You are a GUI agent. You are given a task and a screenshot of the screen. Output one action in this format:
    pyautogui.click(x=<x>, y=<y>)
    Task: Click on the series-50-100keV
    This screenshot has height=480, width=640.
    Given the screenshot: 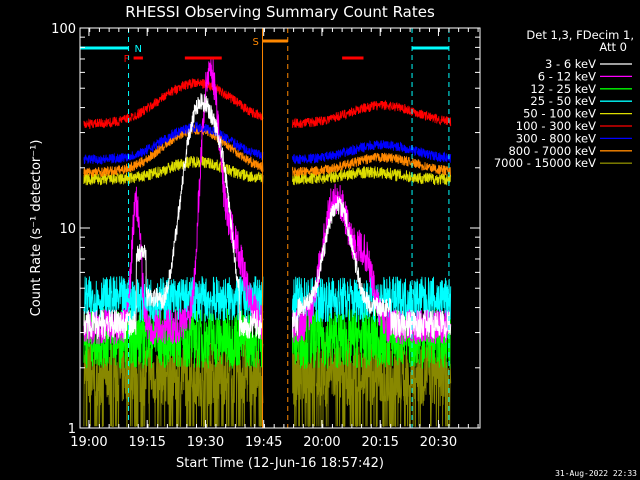 What is the action you would take?
    pyautogui.click(x=267, y=170)
    